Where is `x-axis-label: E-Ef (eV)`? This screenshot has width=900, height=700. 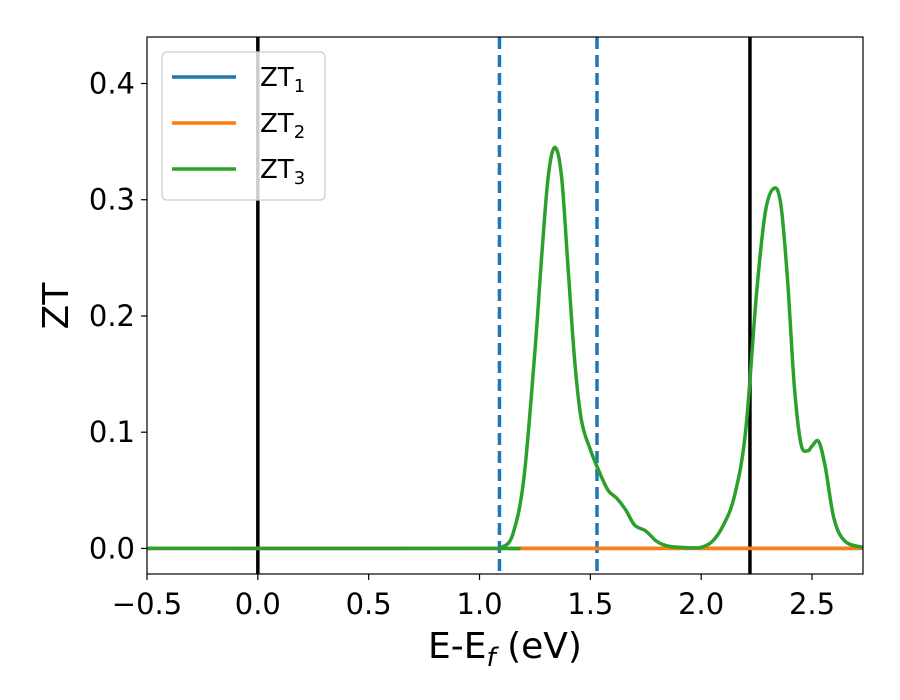
x-axis-label: E-Ef (eV) is located at coordinates (505, 649).